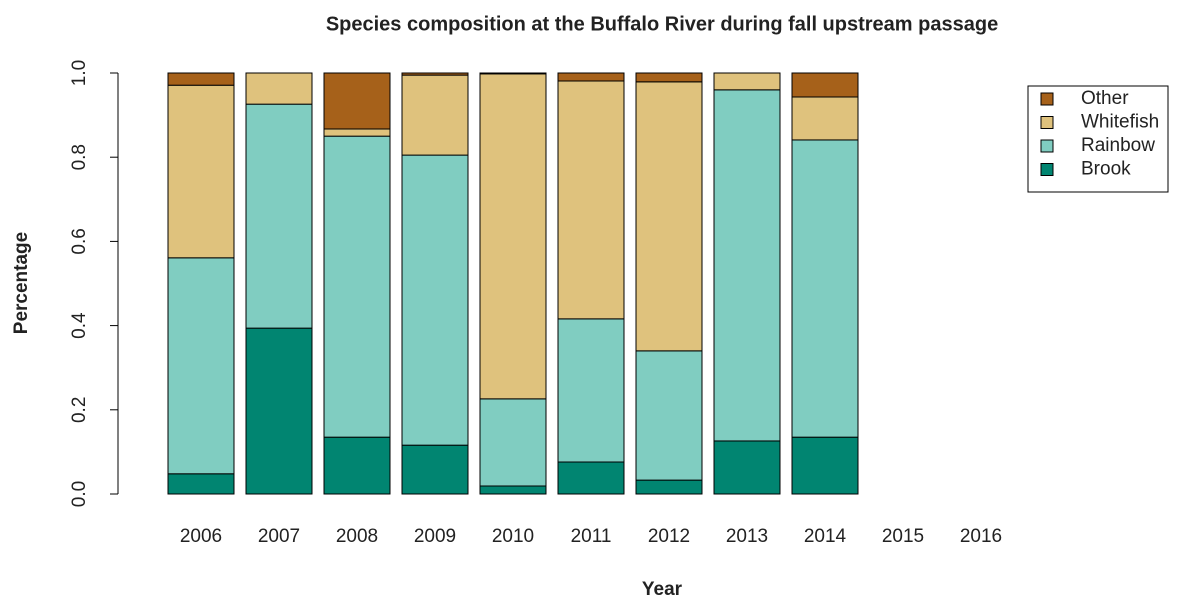 This screenshot has width=1186, height=603. Describe the element at coordinates (981, 536) in the screenshot. I see `x-tick-label: 2016` at that location.